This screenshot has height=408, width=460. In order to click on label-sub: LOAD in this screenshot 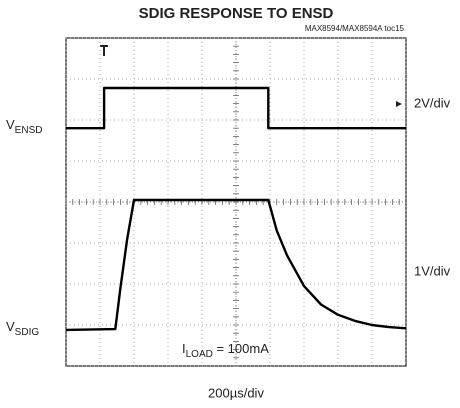, I will do `click(199, 354)`.